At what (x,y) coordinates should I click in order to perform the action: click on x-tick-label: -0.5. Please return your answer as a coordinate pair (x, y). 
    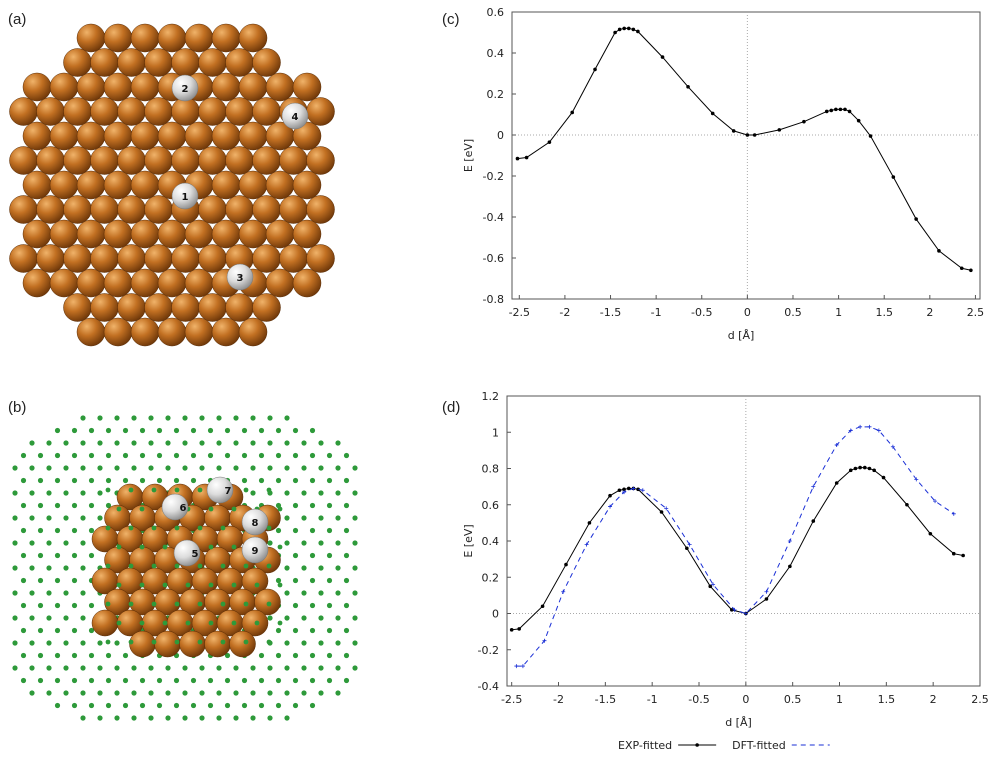
    Looking at the image, I should click on (701, 312).